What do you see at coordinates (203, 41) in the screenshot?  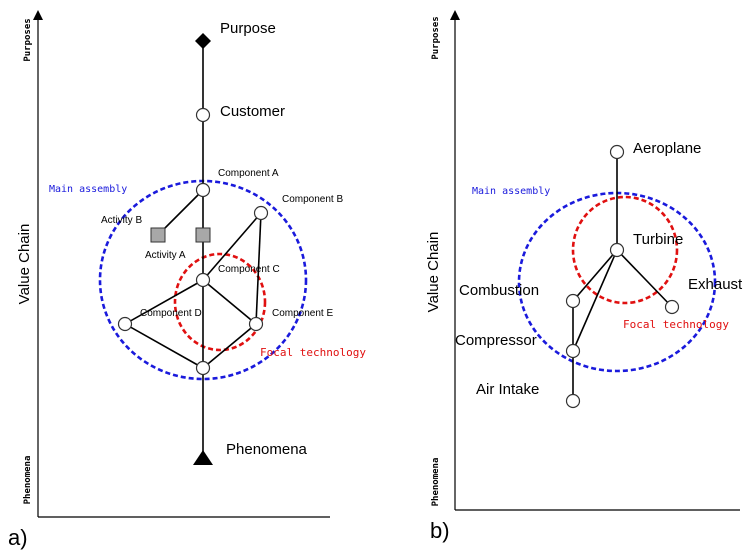 I see `purpose-node` at bounding box center [203, 41].